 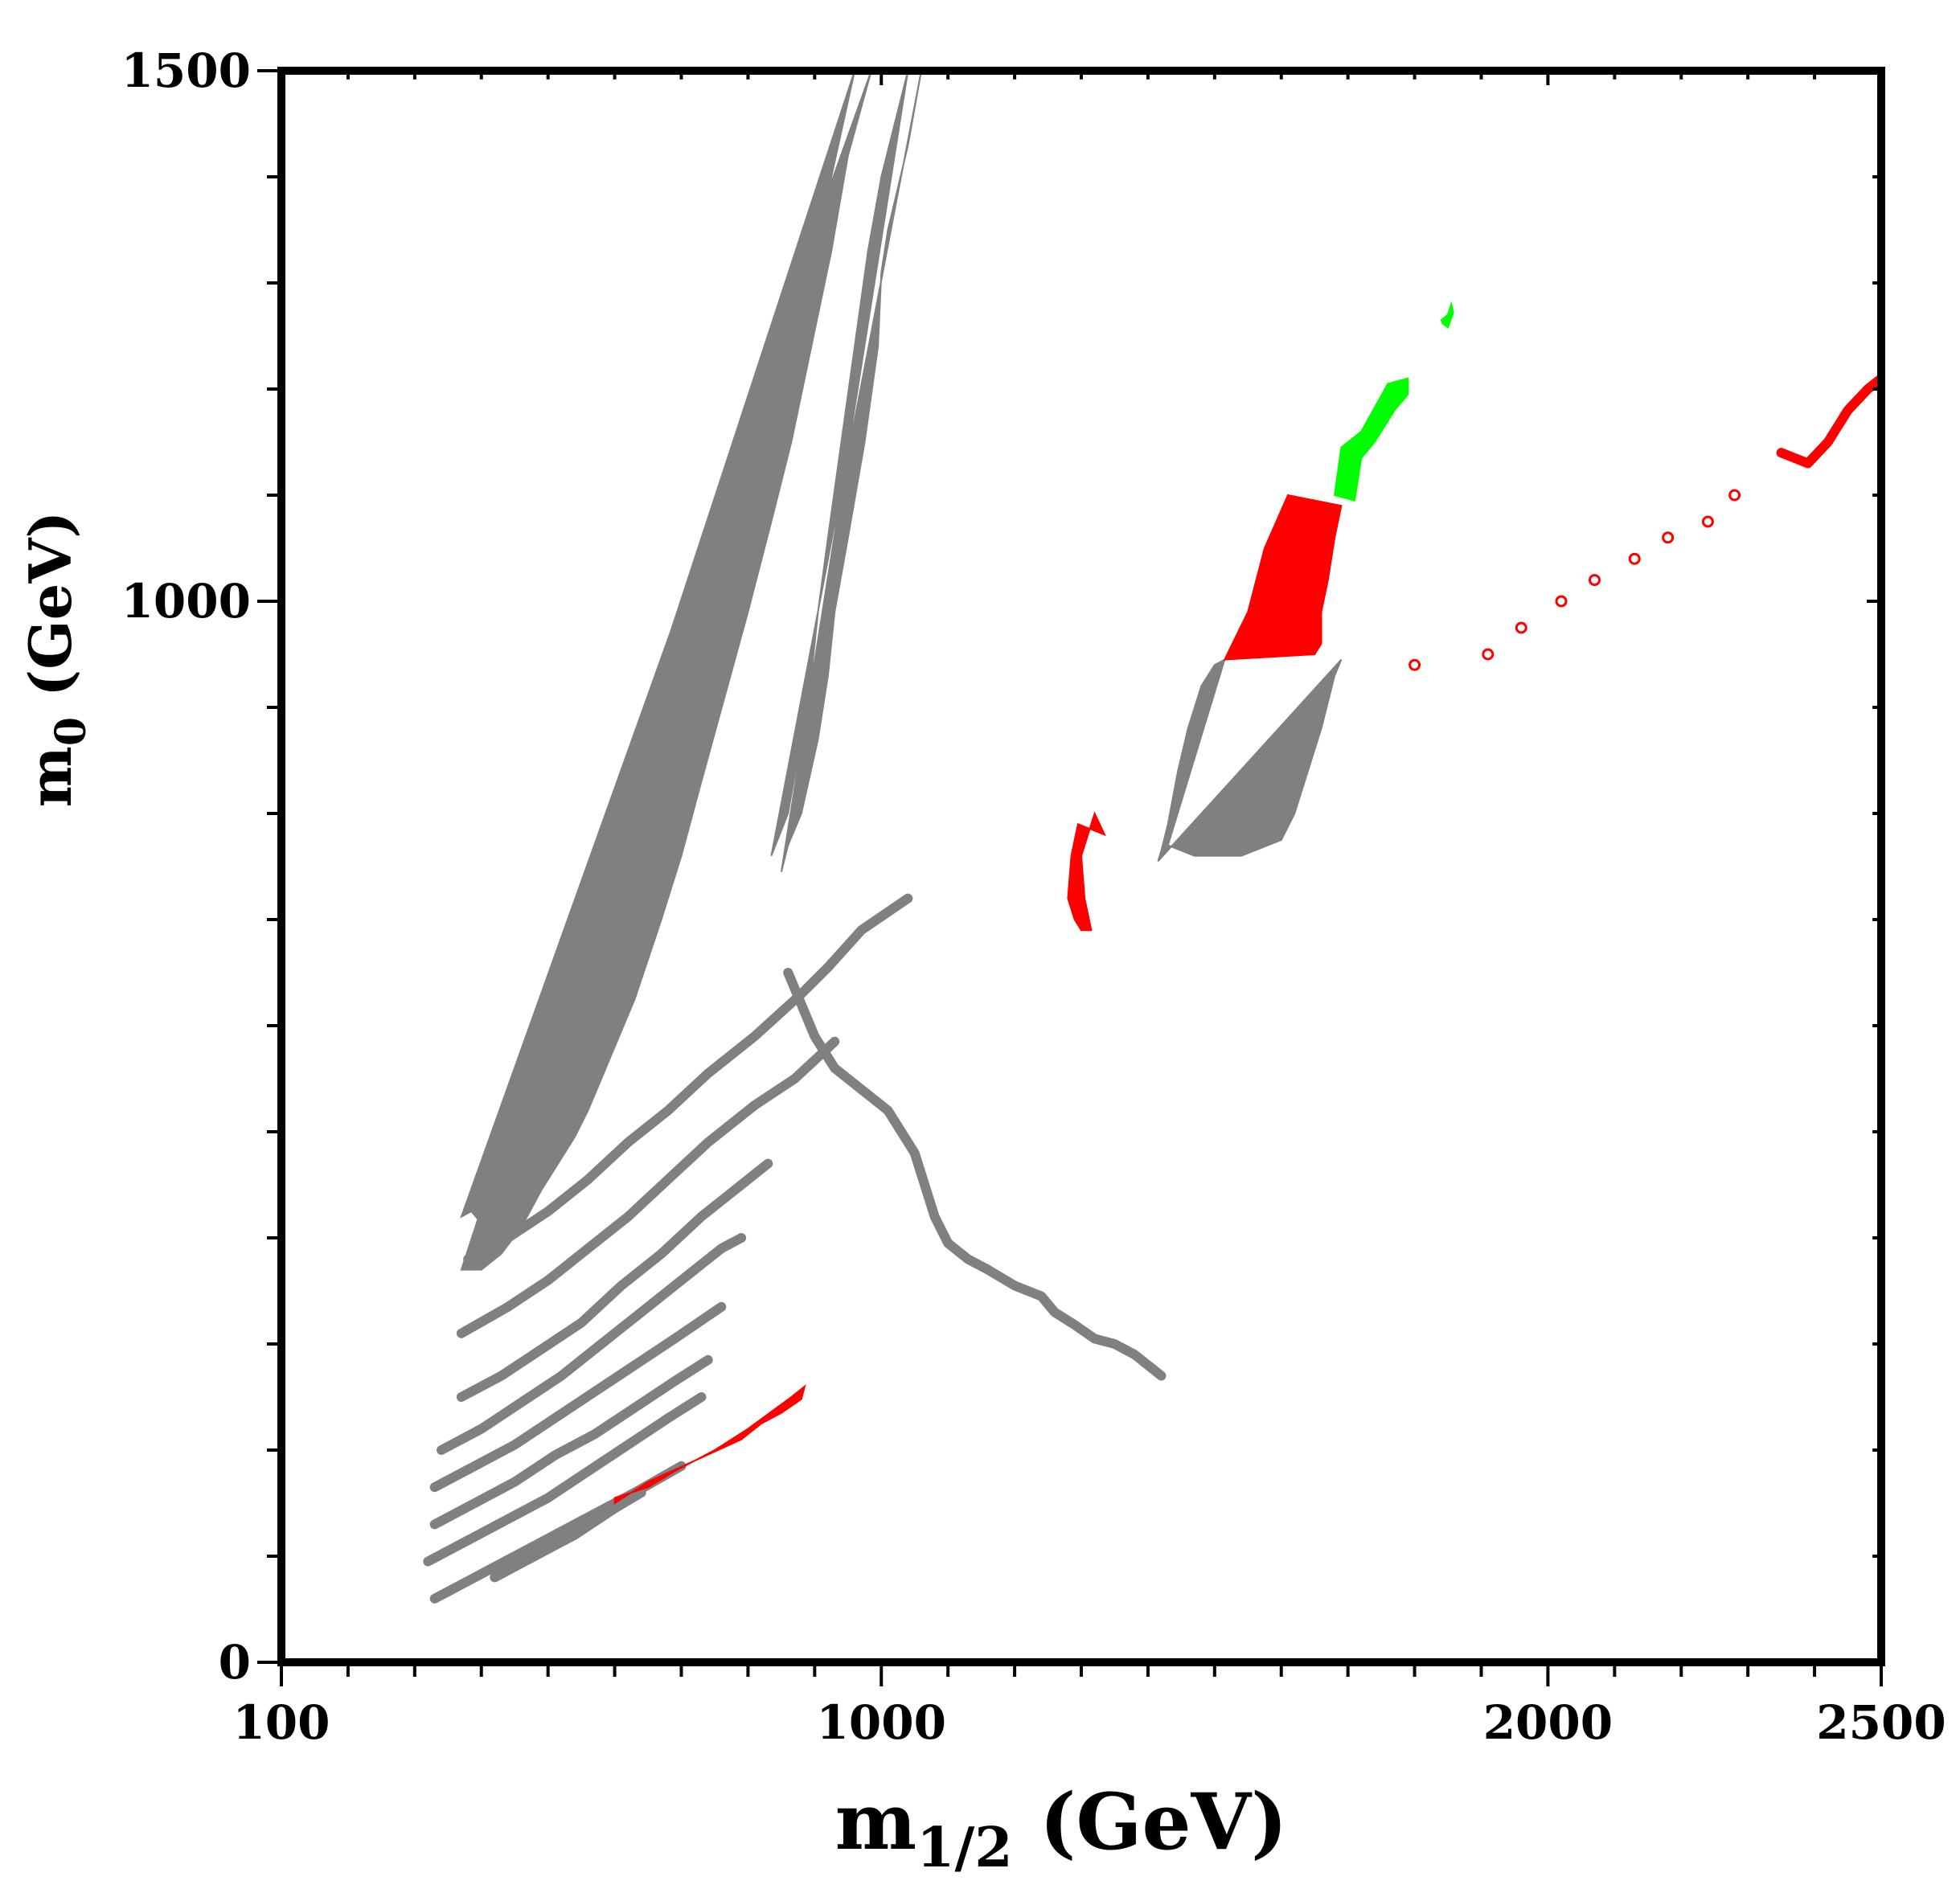 I want to click on x-axis-title: m1/2 (GeV), so click(x=1061, y=1828).